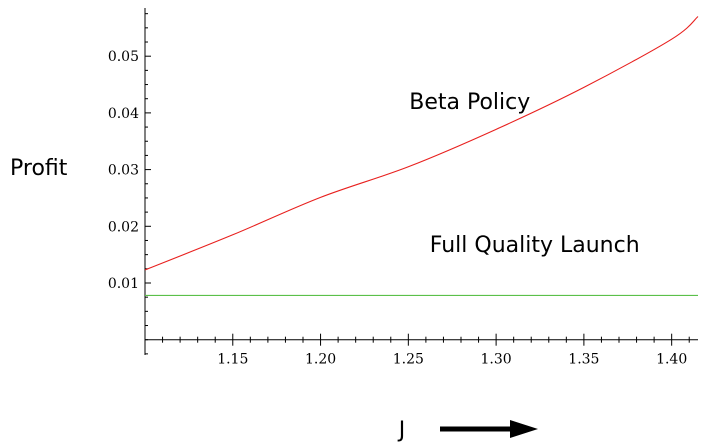  I want to click on y-ticks: 0.01 0.02 0.03 0.04 0.05, so click(129, 170).